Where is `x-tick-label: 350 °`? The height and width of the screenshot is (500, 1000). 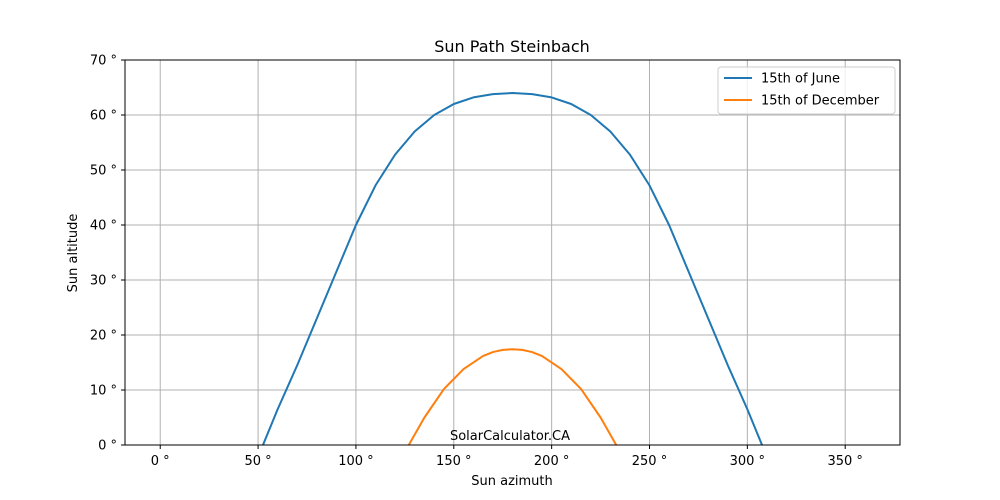 x-tick-label: 350 ° is located at coordinates (844, 461).